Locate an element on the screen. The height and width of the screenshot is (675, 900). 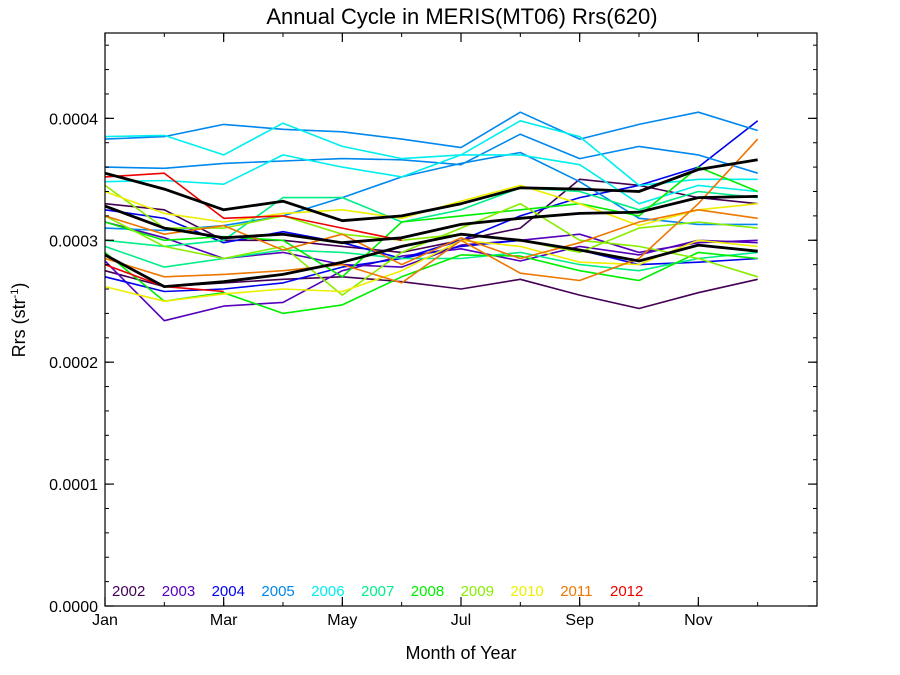
legend-entry: 2011 is located at coordinates (576, 591).